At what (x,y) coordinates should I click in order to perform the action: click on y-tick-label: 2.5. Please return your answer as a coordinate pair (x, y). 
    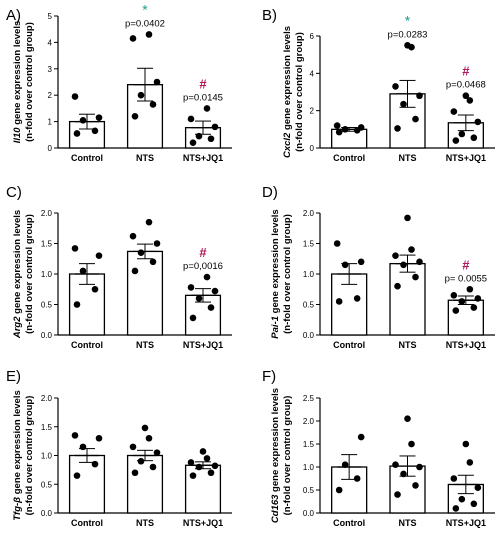
    Looking at the image, I should click on (309, 398).